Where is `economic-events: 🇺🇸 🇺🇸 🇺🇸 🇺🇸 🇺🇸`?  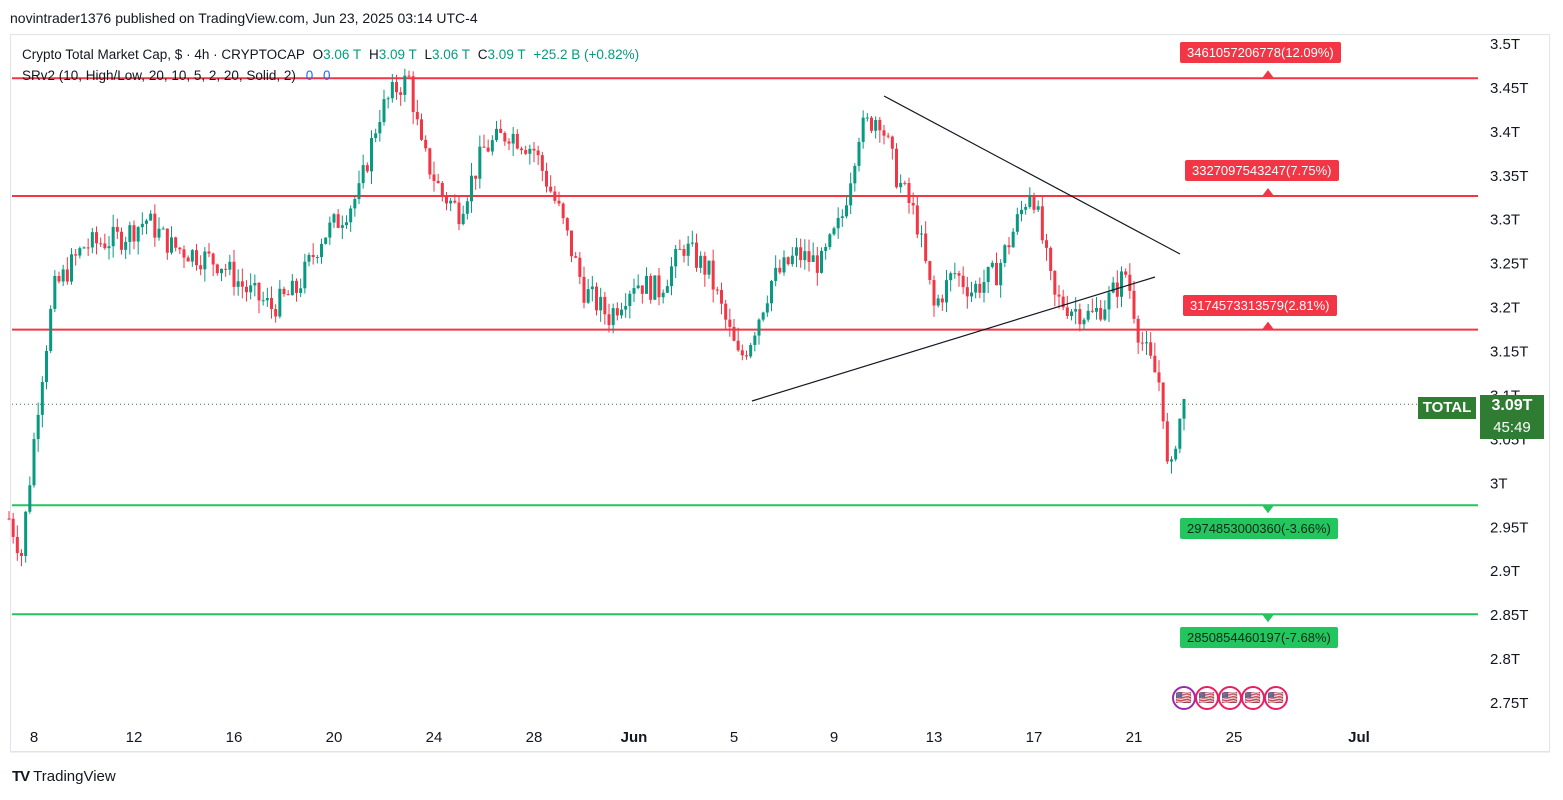 economic-events: 🇺🇸 🇺🇸 🇺🇸 🇺🇸 🇺🇸 is located at coordinates (1230, 698).